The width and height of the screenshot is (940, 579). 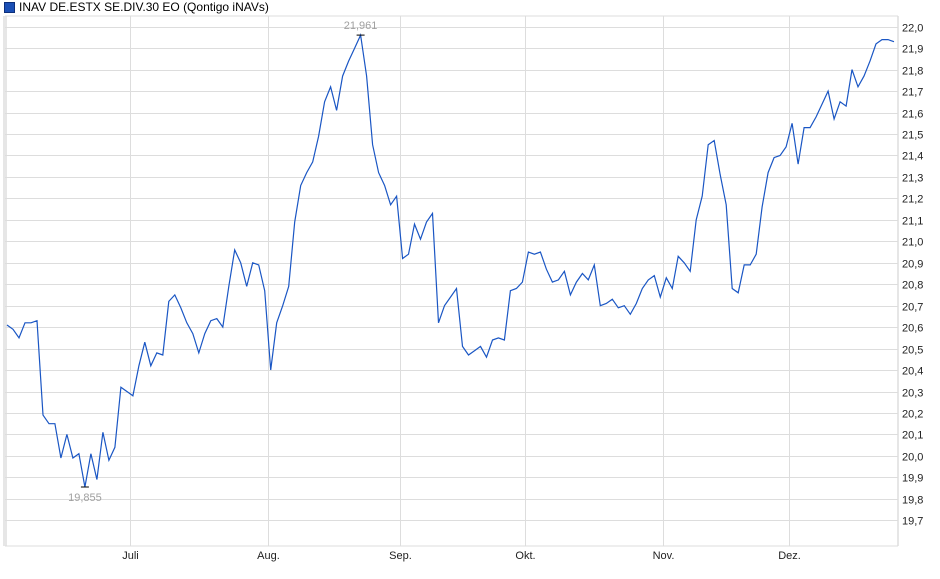 I want to click on y-tick-label: 21,9, so click(x=912, y=50).